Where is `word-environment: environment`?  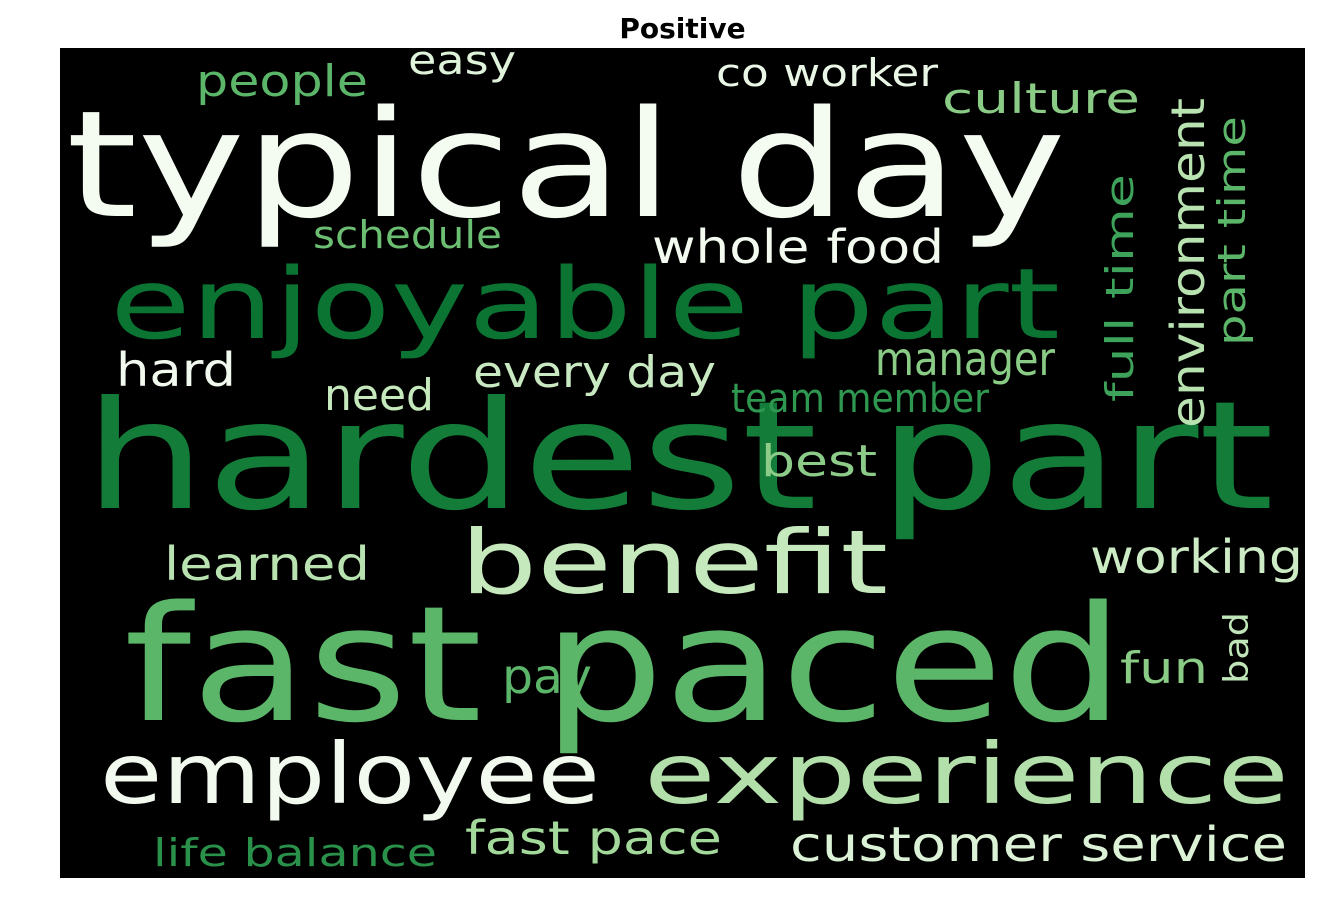
word-environment: environment is located at coordinates (1188, 263).